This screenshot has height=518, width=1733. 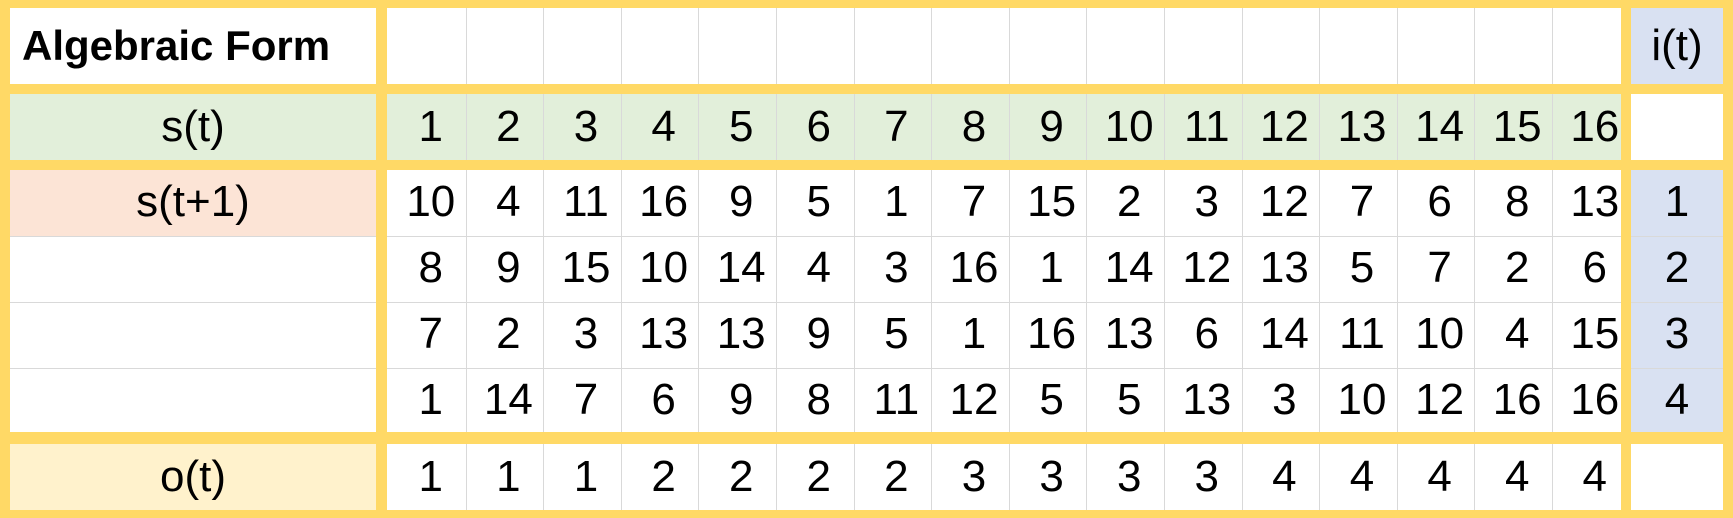 What do you see at coordinates (1677, 399) in the screenshot?
I see `input-value-cell: 4` at bounding box center [1677, 399].